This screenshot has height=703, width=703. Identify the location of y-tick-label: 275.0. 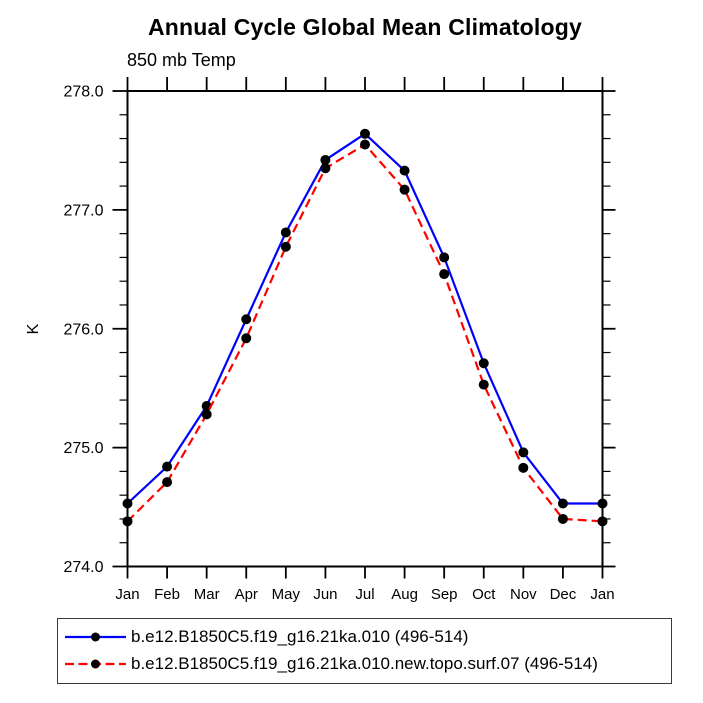
(83, 448).